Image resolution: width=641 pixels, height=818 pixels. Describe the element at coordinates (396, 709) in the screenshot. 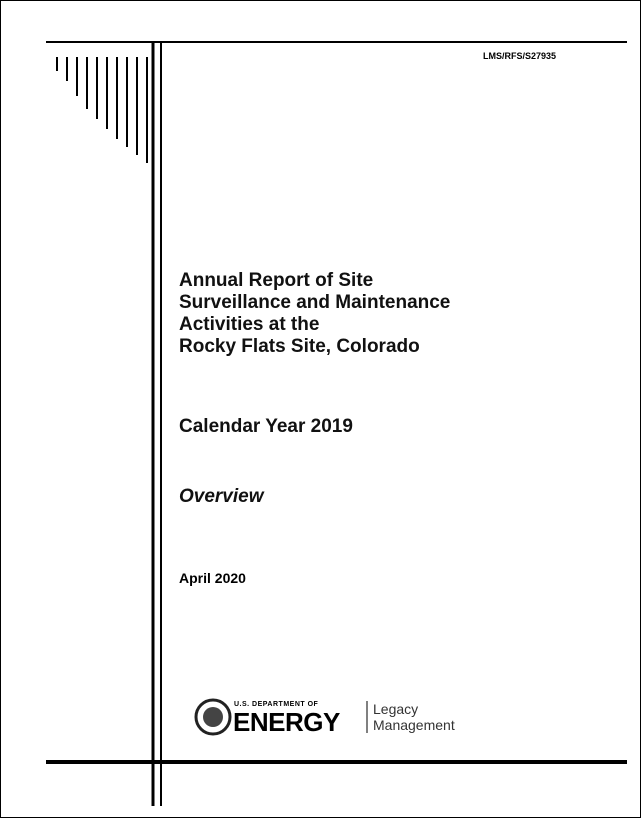

I see `office-line: Legacy` at that location.